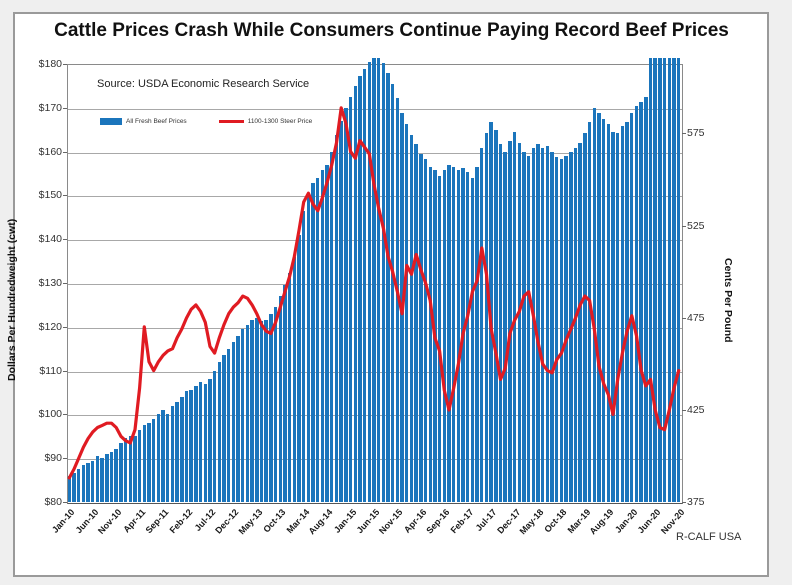  Describe the element at coordinates (143, 121) in the screenshot. I see `legend-item-beef: All Fresh Beef Prices` at that location.